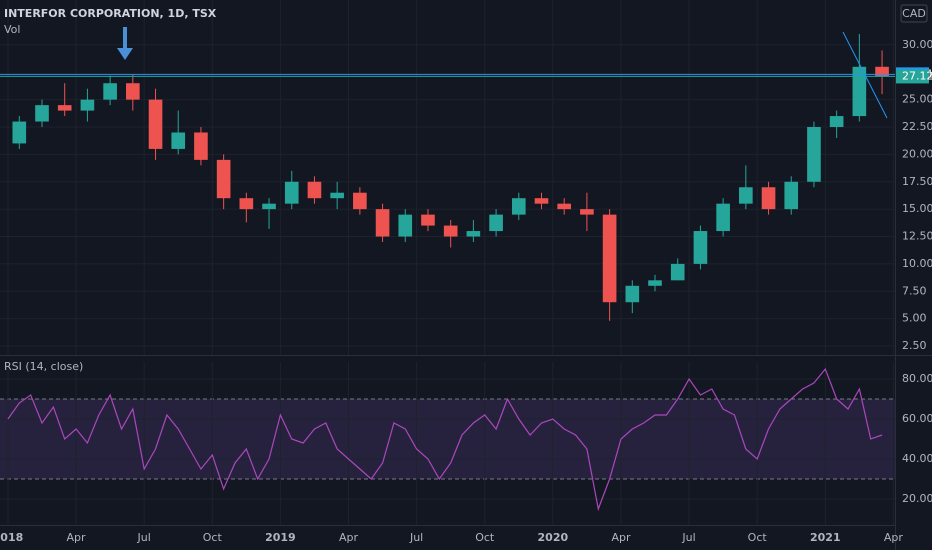 Image resolution: width=932 pixels, height=550 pixels. I want to click on x-tick-label: 2020, so click(553, 537).